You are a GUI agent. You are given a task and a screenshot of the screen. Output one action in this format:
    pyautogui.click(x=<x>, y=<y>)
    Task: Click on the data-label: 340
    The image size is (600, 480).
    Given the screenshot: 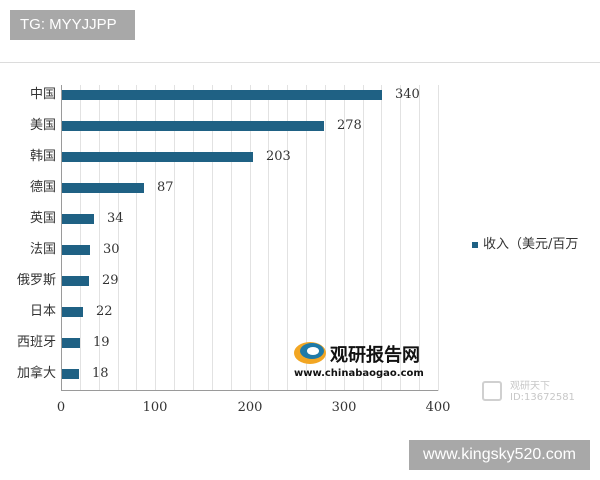 What is the action you would take?
    pyautogui.click(x=407, y=94)
    